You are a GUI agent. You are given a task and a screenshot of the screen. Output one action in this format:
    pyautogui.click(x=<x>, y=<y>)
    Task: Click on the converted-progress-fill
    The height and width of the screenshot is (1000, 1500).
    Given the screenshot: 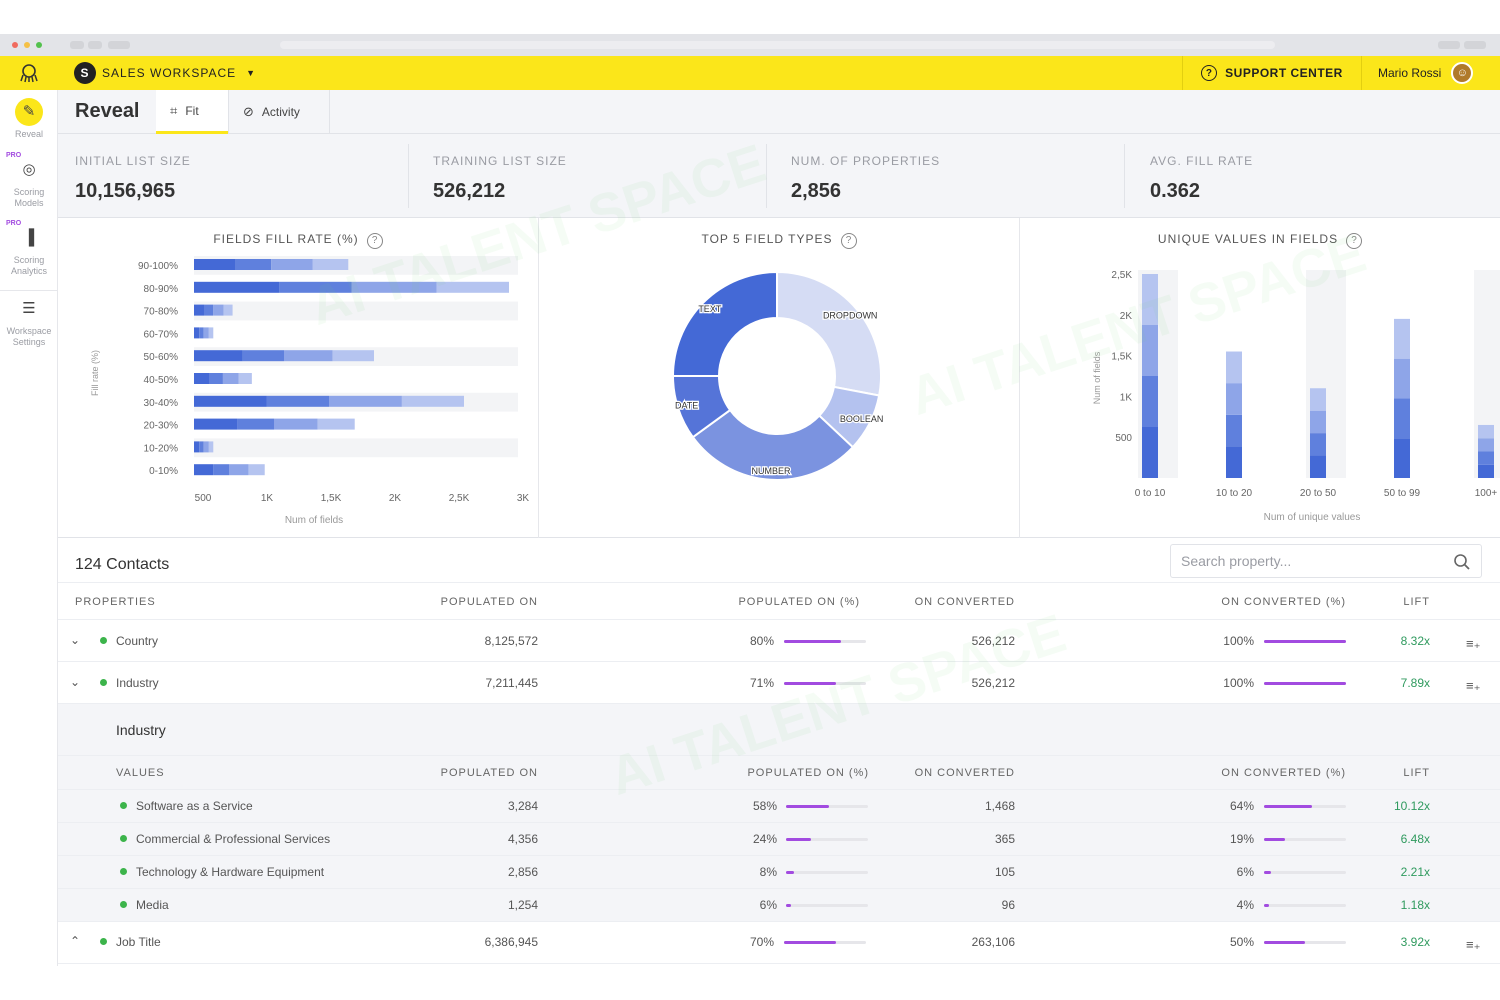 What is the action you would take?
    pyautogui.click(x=1267, y=872)
    